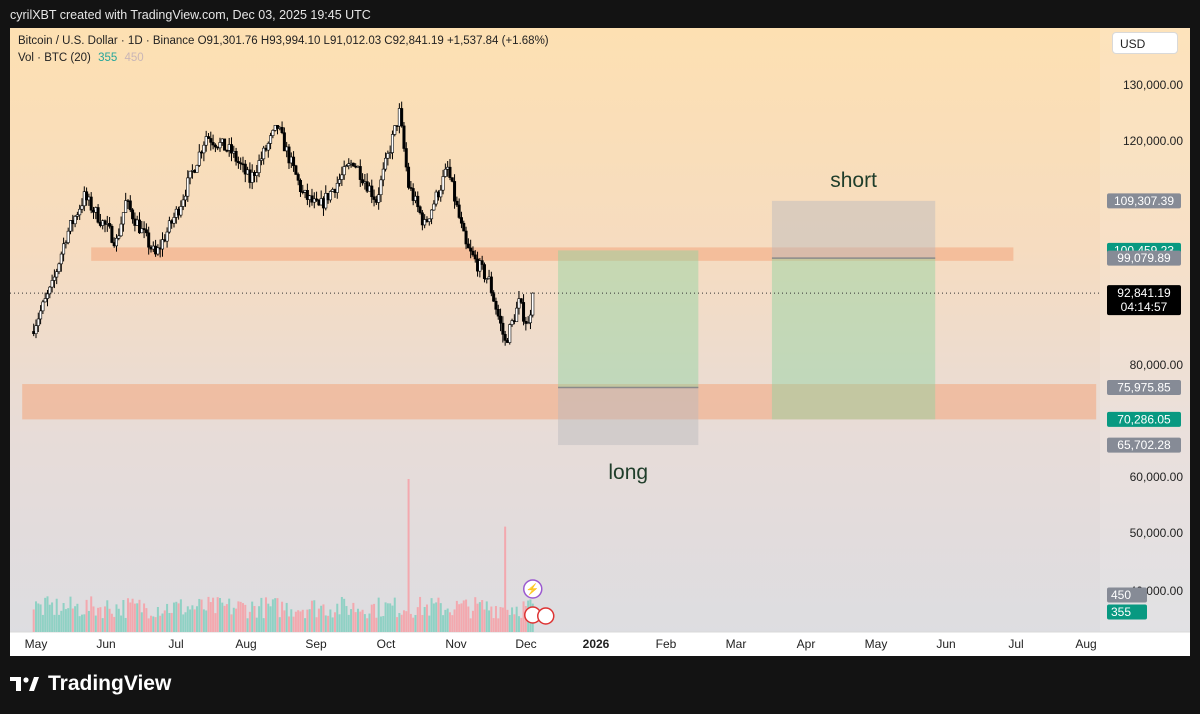 This screenshot has height=714, width=1200. I want to click on price-tick-label: 120,000.00, so click(1153, 141).